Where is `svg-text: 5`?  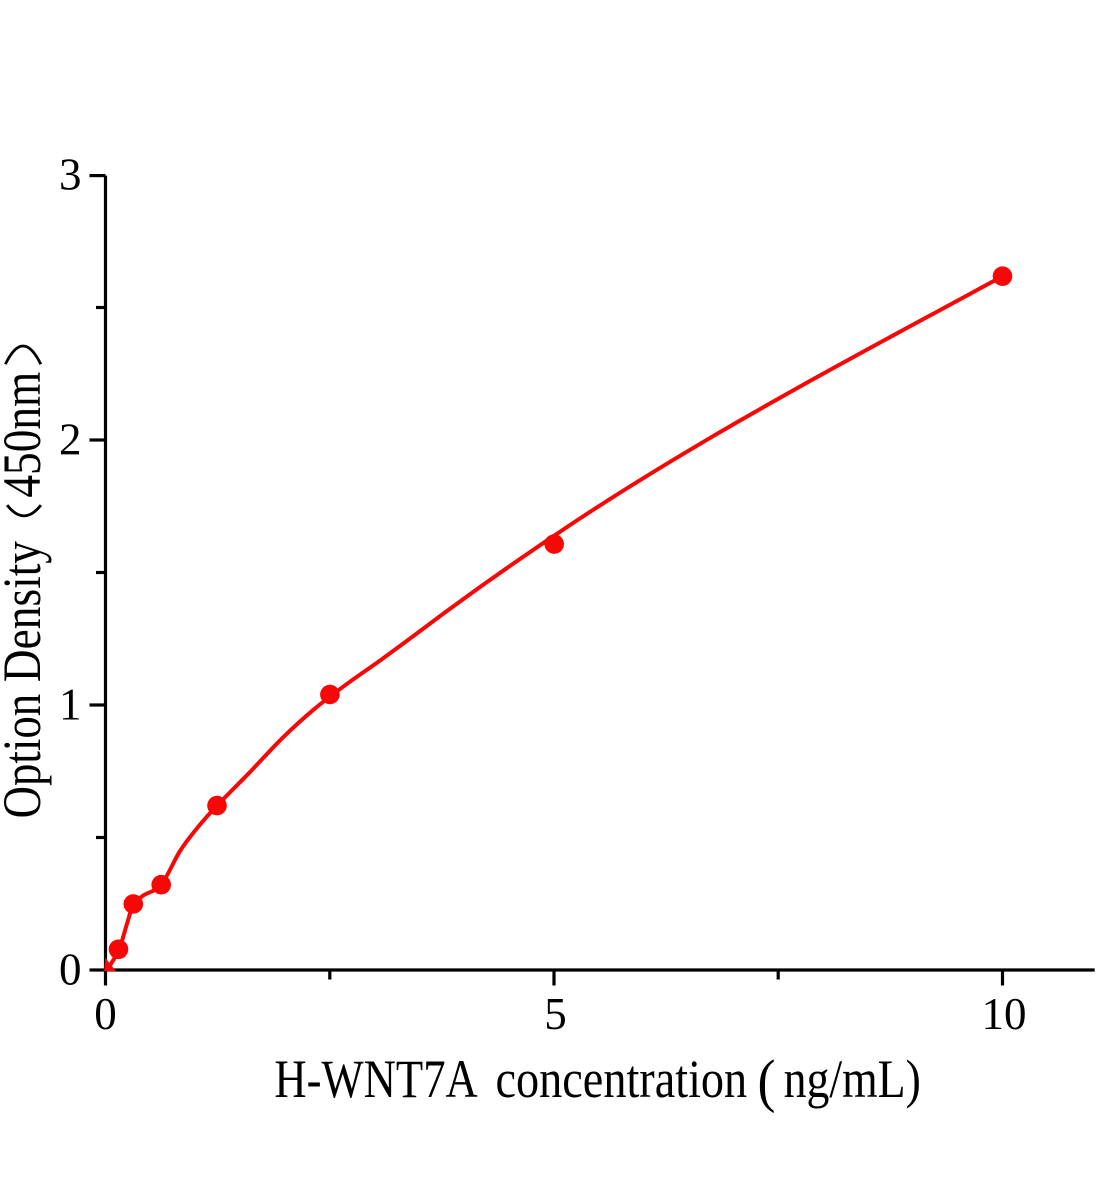
svg-text: 5 is located at coordinates (555, 1014).